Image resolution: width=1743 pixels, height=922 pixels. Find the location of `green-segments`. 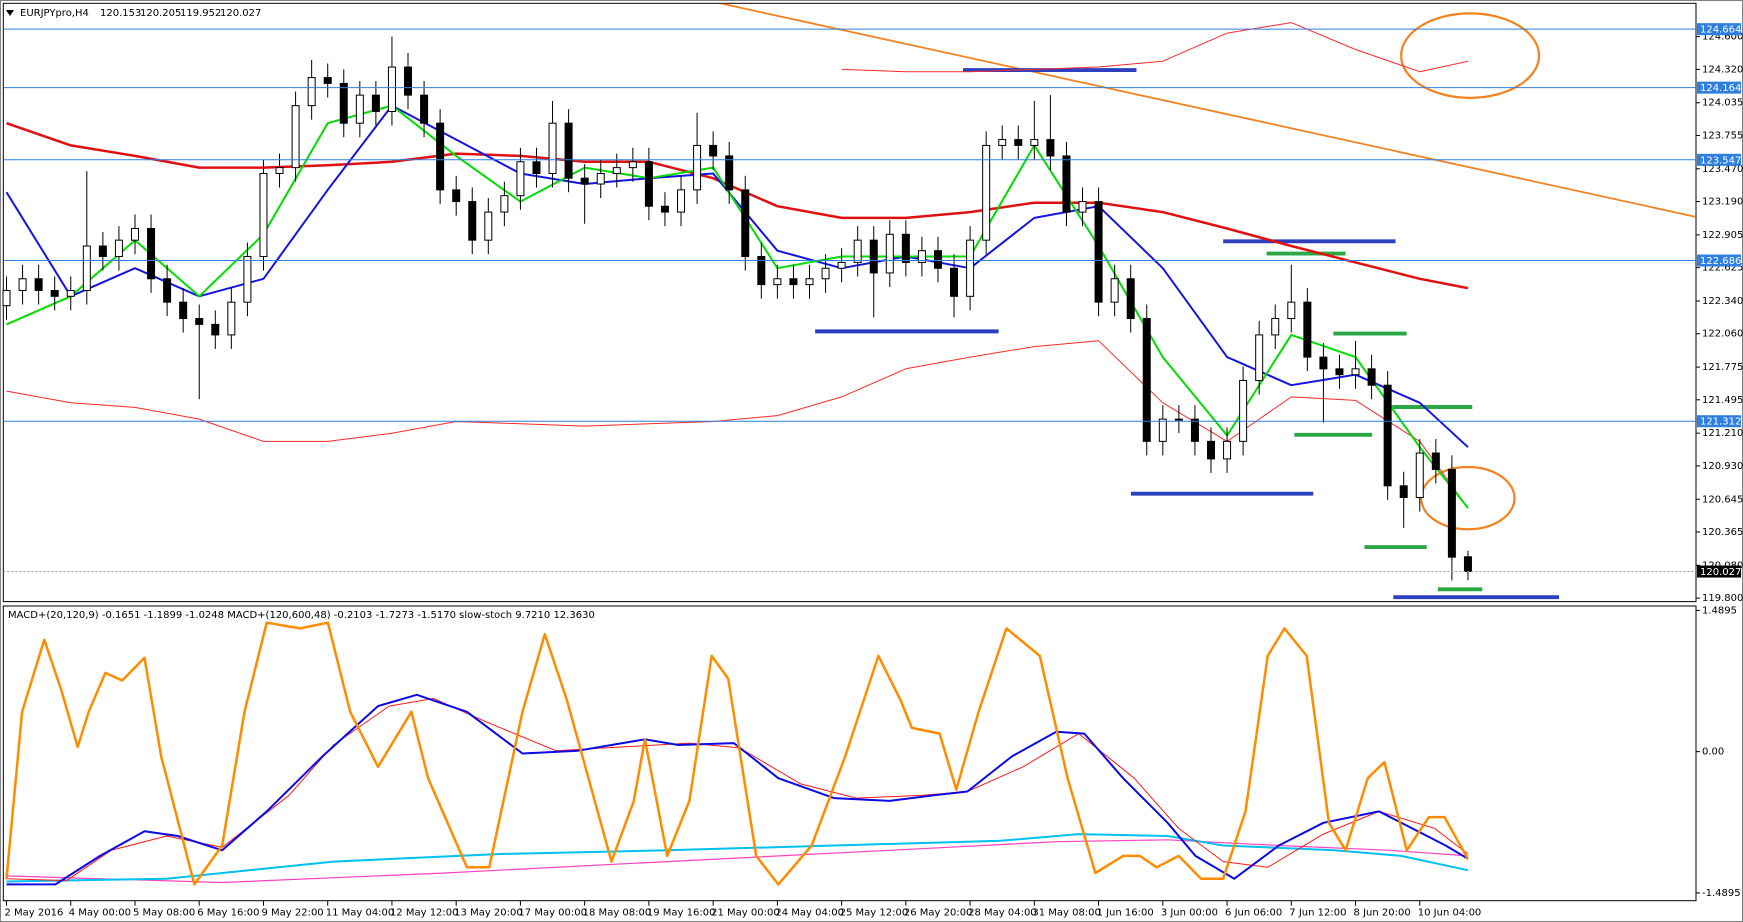

green-segments is located at coordinates (1374, 421).